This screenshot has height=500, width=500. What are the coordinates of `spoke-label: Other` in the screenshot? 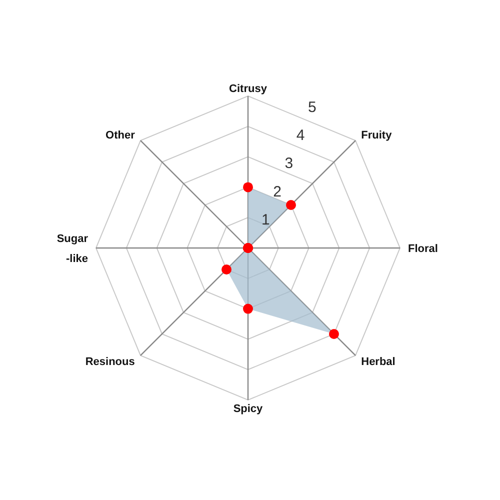 It's located at (121, 136).